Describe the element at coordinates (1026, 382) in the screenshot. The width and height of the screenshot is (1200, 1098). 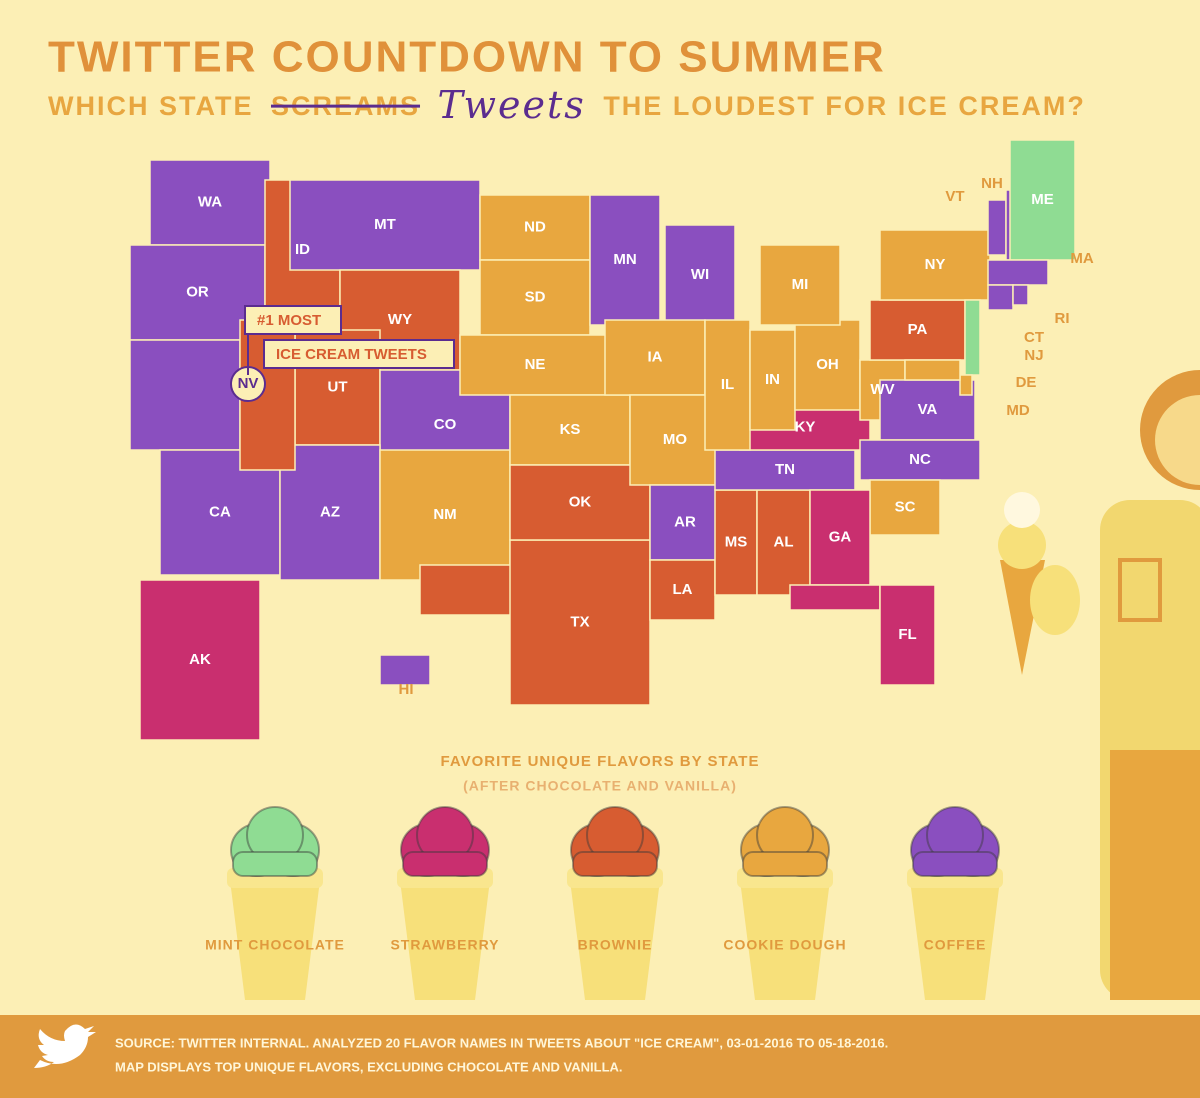
I see `state-label: DE` at that location.